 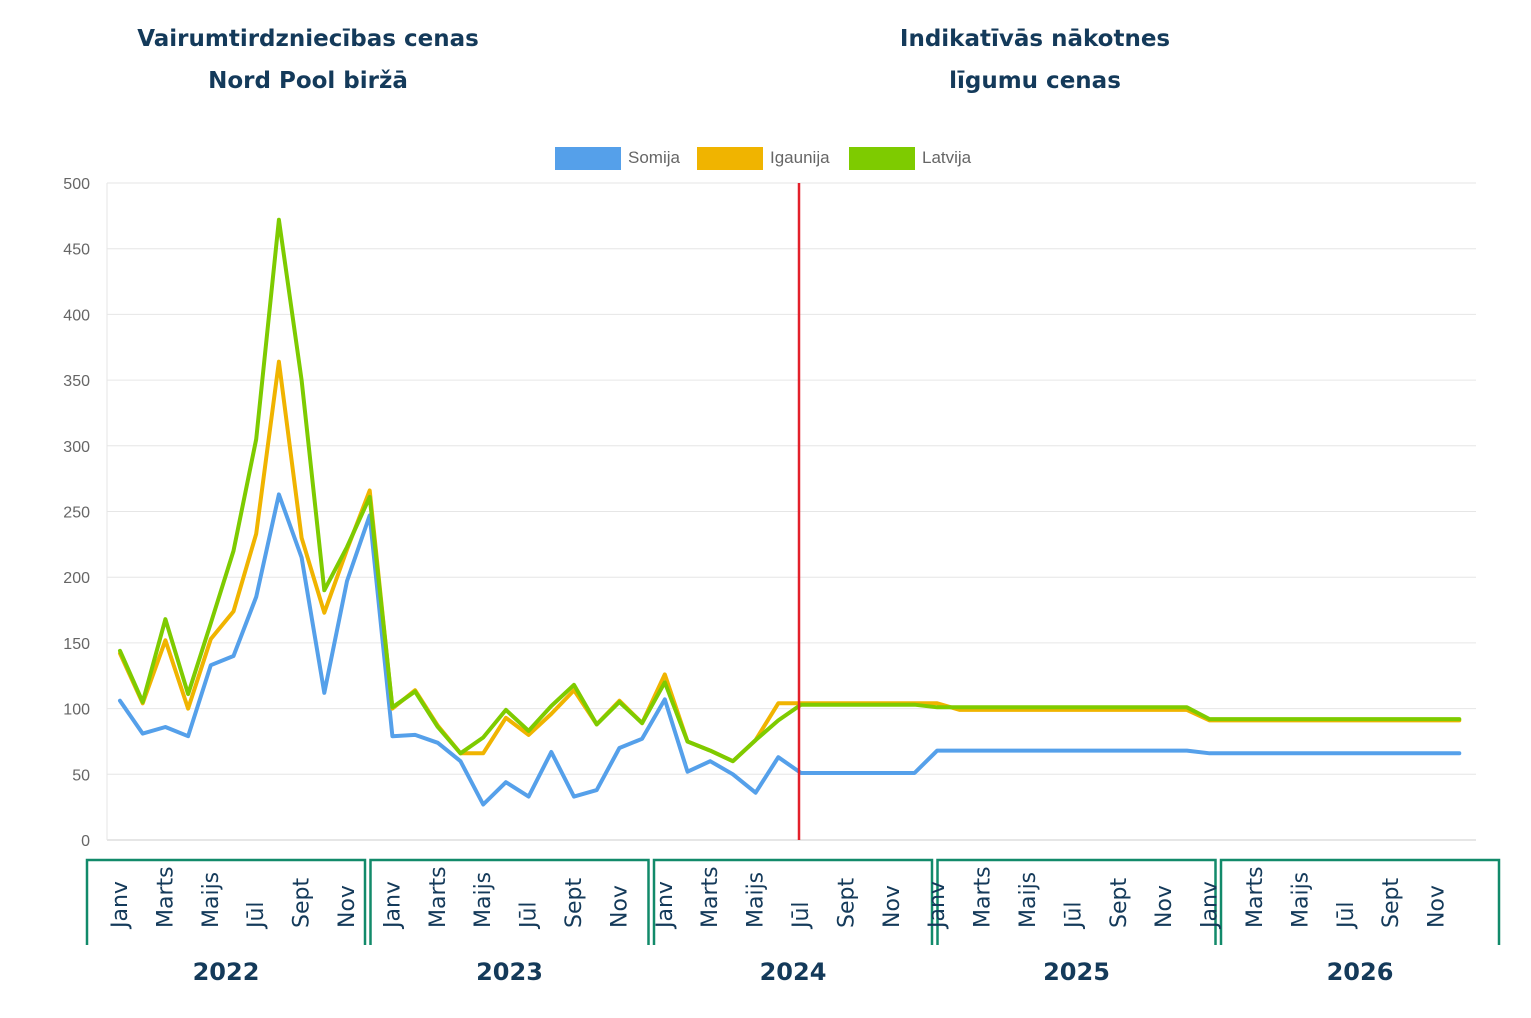 I want to click on y-tick-label: 100, so click(x=76, y=710).